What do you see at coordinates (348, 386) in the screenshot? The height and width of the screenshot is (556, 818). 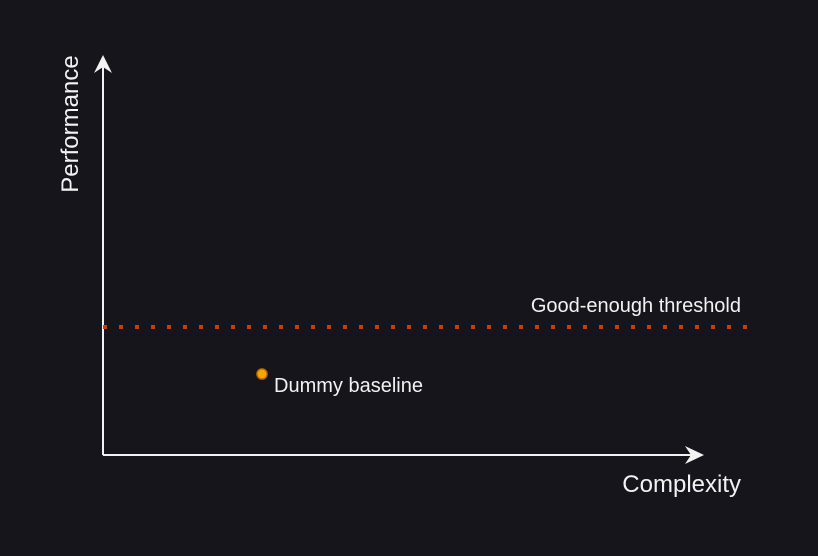 I see `dummy-baseline-label: Dummy baseline` at bounding box center [348, 386].